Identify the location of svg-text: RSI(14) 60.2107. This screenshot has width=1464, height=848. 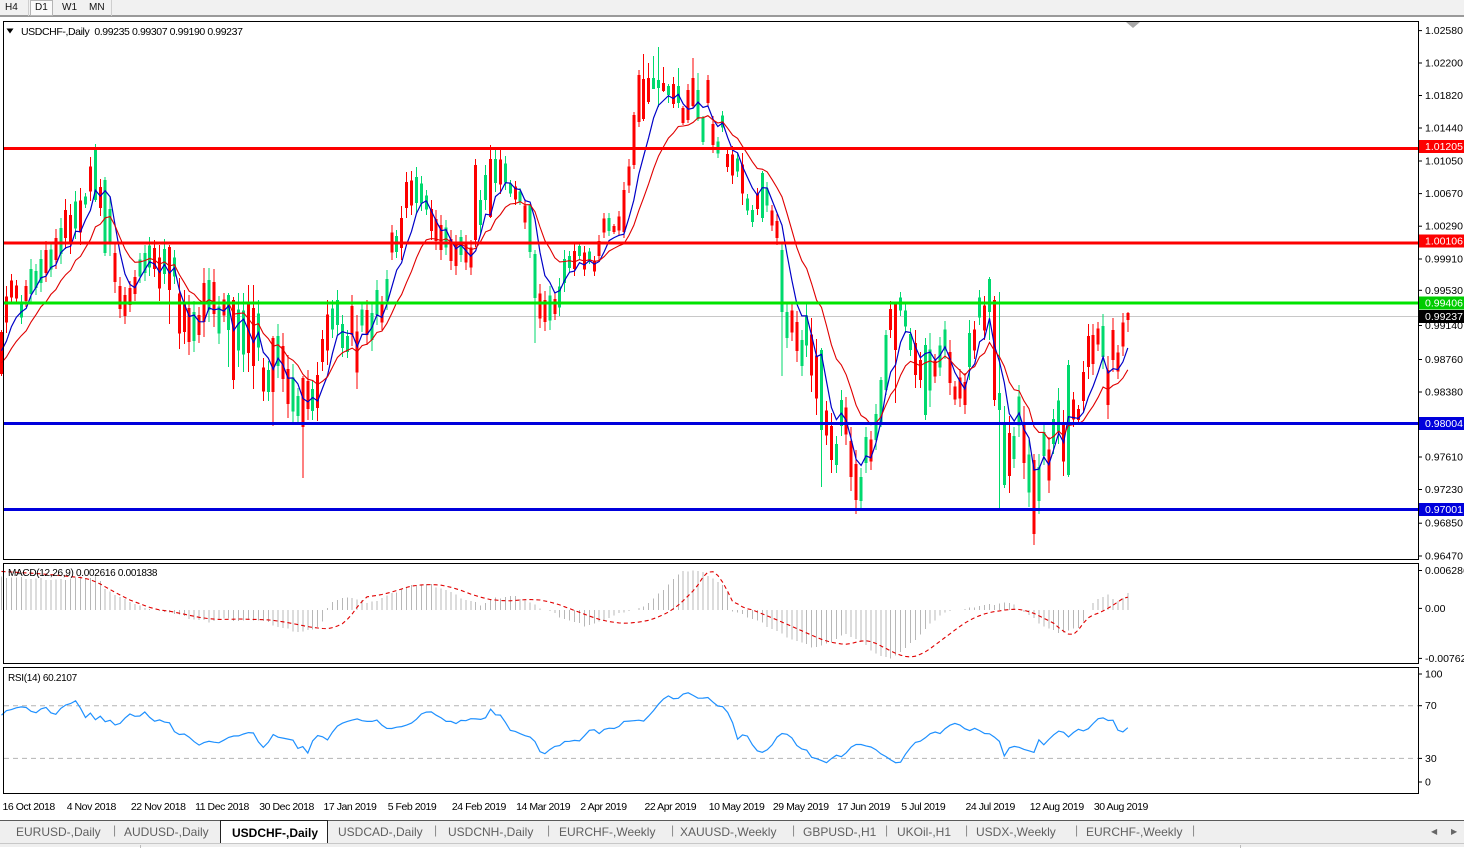
(43, 678).